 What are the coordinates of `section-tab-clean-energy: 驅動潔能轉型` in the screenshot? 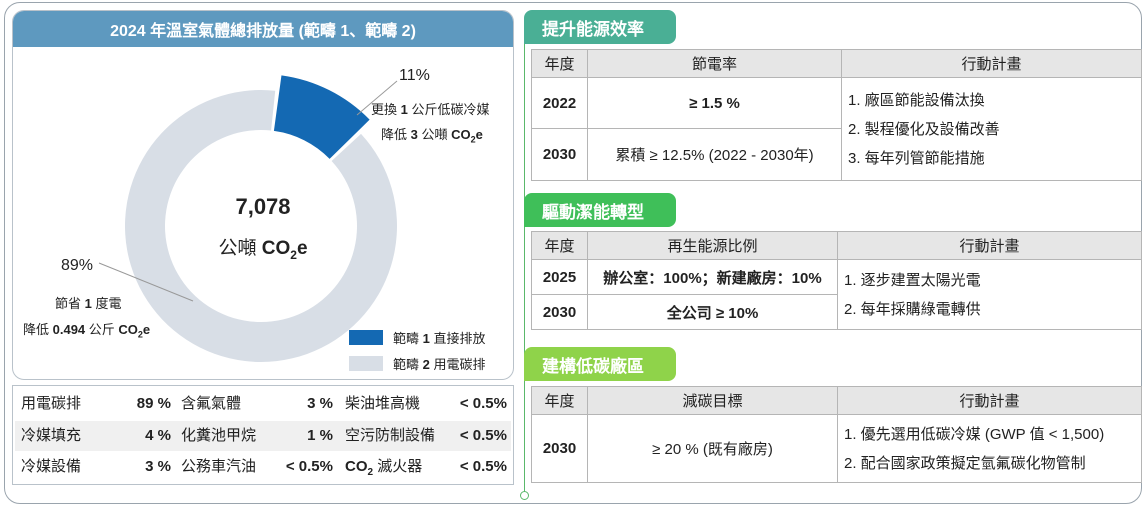 It's located at (600, 210).